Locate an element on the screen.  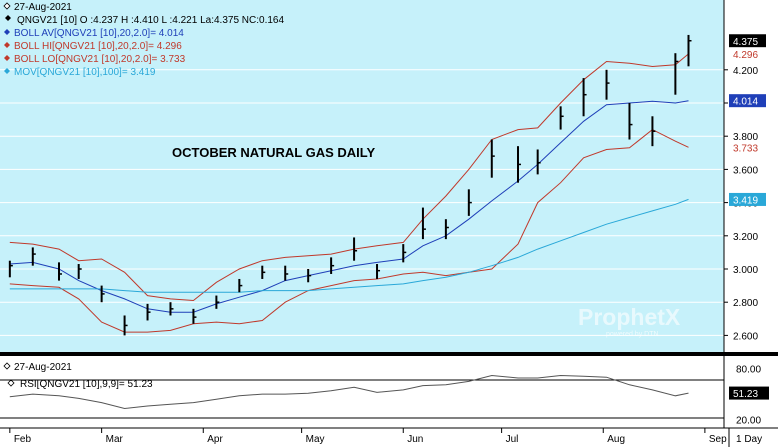
price-marker-label: 3.733 is located at coordinates (745, 148).